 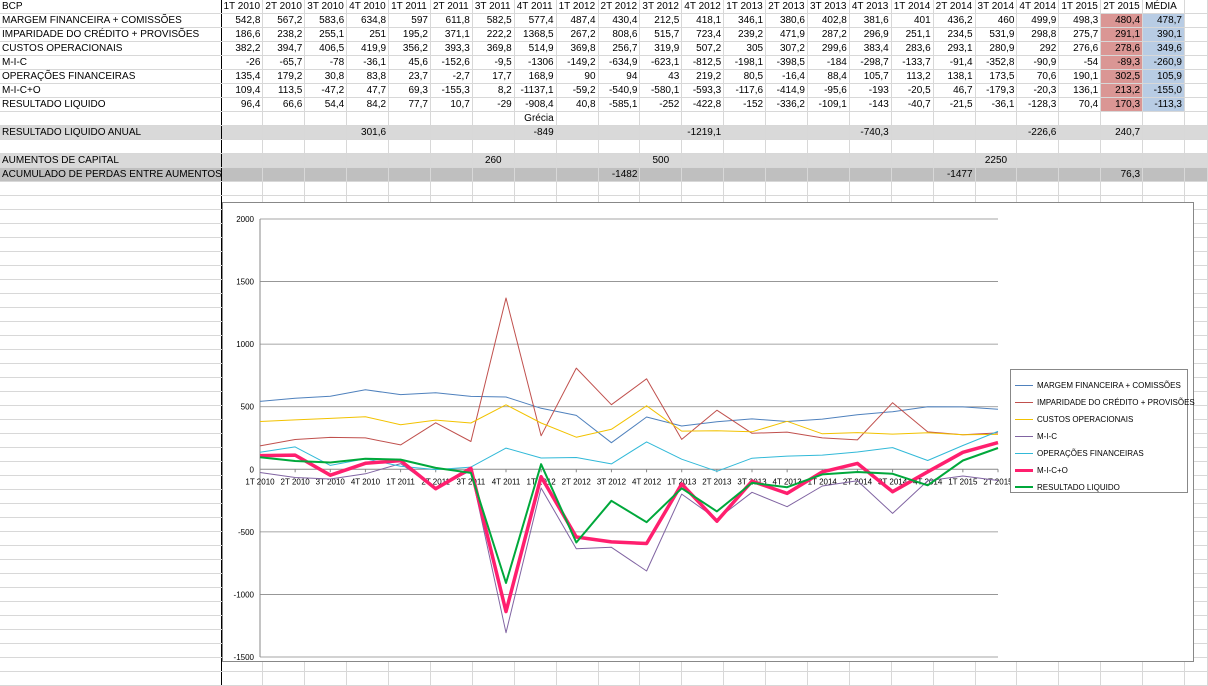 I want to click on value-cell: 498,3, so click(x=1080, y=20).